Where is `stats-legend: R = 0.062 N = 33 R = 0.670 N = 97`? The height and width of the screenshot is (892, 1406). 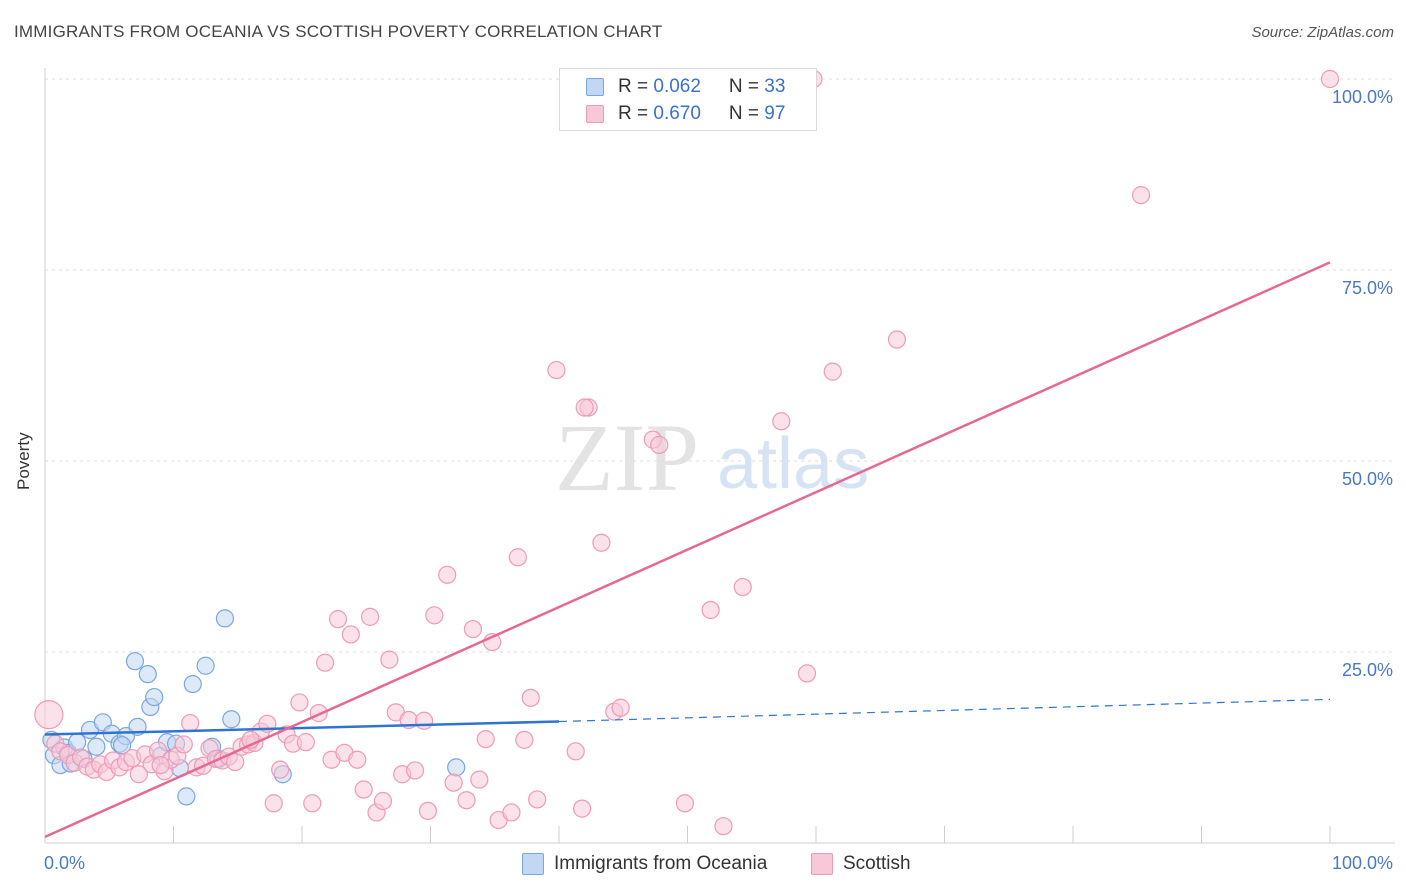 stats-legend: R = 0.062 N = 33 R = 0.670 N = 97 is located at coordinates (688, 99).